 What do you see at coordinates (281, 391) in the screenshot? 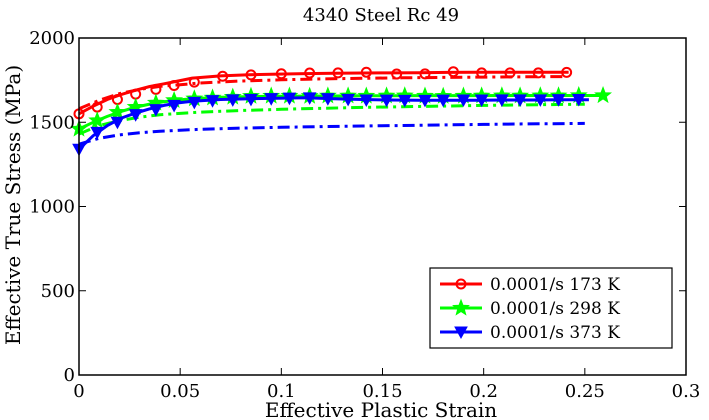
I see `x-tick-label: 0.1` at bounding box center [281, 391].